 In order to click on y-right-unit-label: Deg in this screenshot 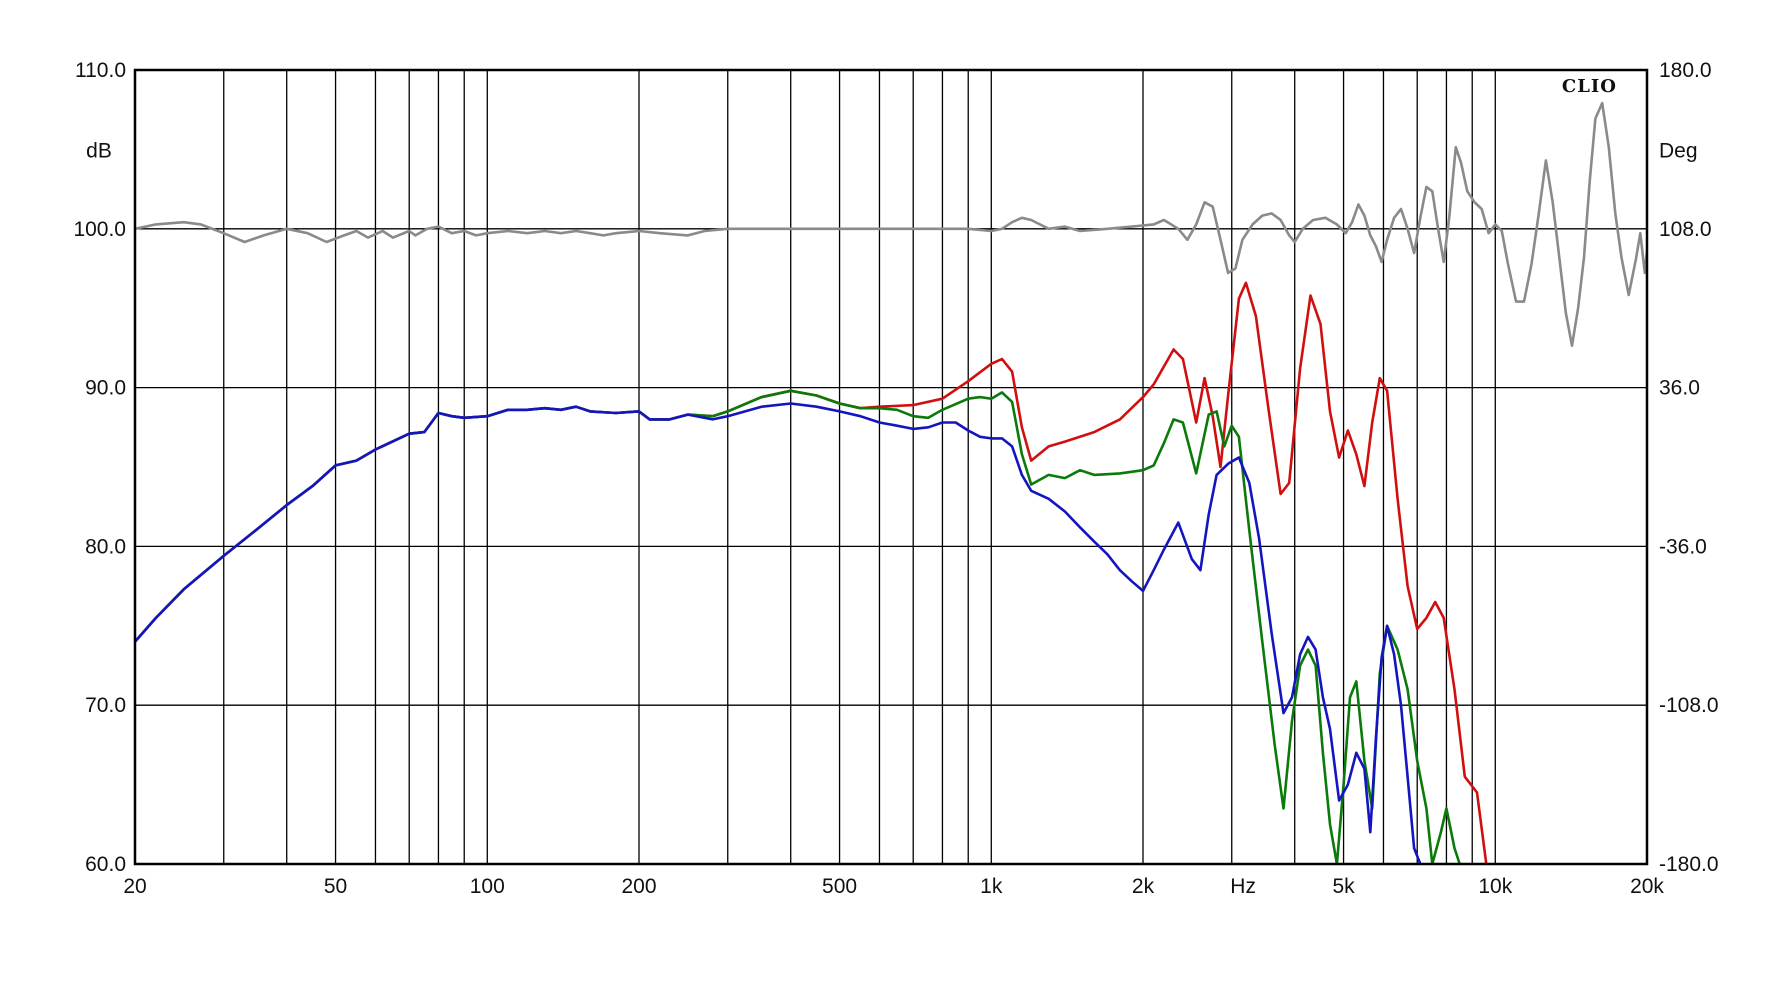, I will do `click(1678, 150)`.